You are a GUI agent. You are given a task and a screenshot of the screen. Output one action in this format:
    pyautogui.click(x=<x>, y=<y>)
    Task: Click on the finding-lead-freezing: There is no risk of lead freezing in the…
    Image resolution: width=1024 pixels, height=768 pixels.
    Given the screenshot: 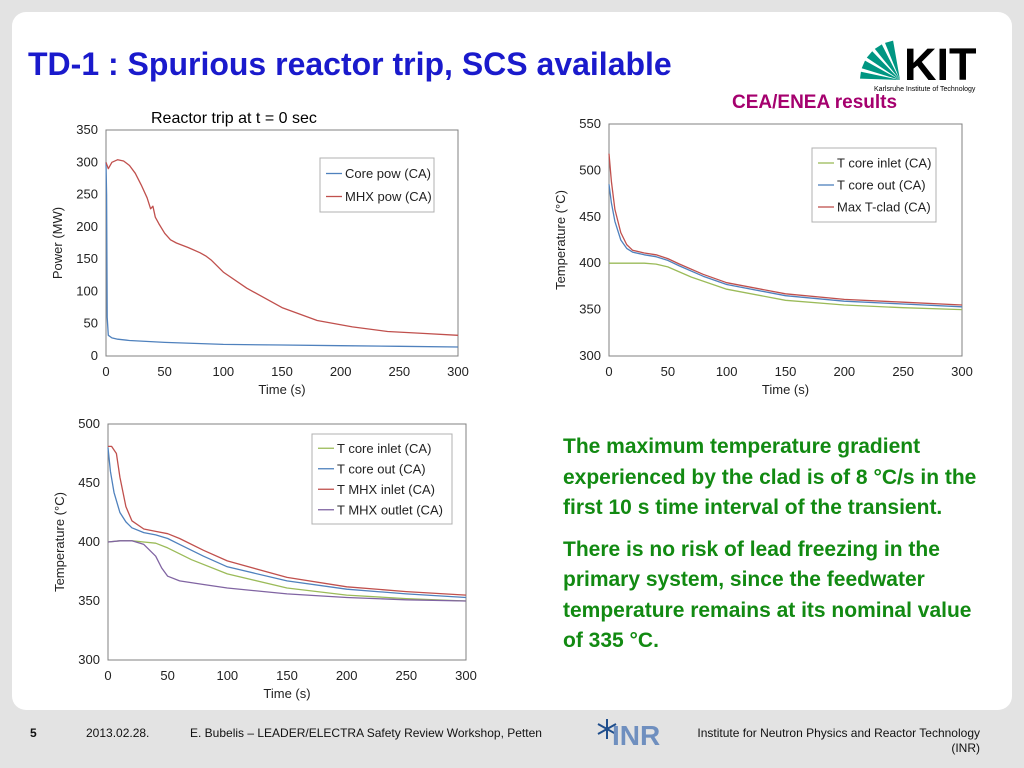 What is the action you would take?
    pyautogui.click(x=767, y=595)
    